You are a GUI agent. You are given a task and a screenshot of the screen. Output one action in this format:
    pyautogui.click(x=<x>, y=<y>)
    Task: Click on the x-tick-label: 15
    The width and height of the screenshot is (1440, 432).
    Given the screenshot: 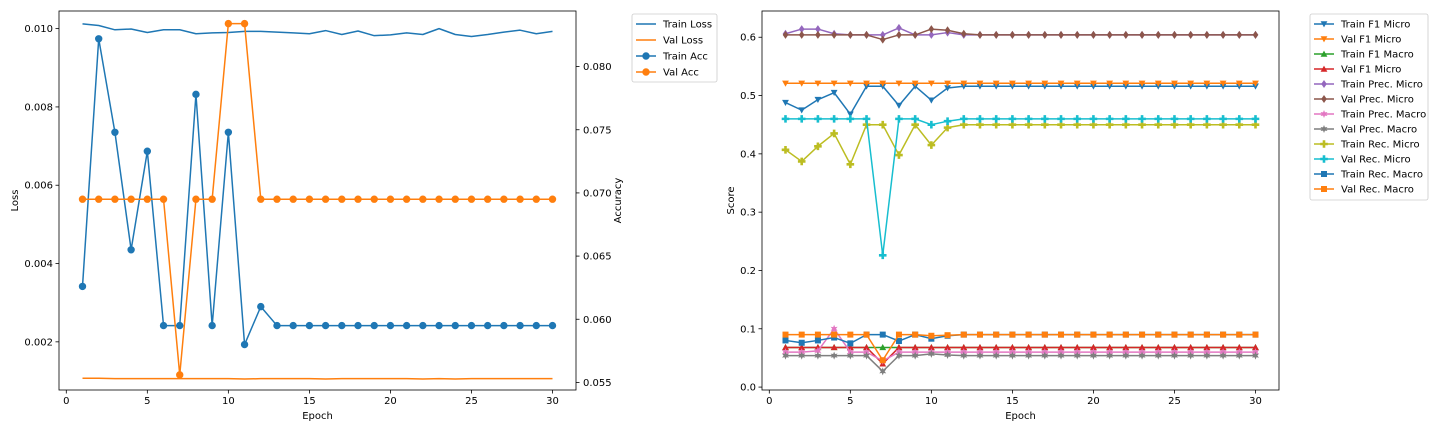 What is the action you would take?
    pyautogui.click(x=309, y=401)
    